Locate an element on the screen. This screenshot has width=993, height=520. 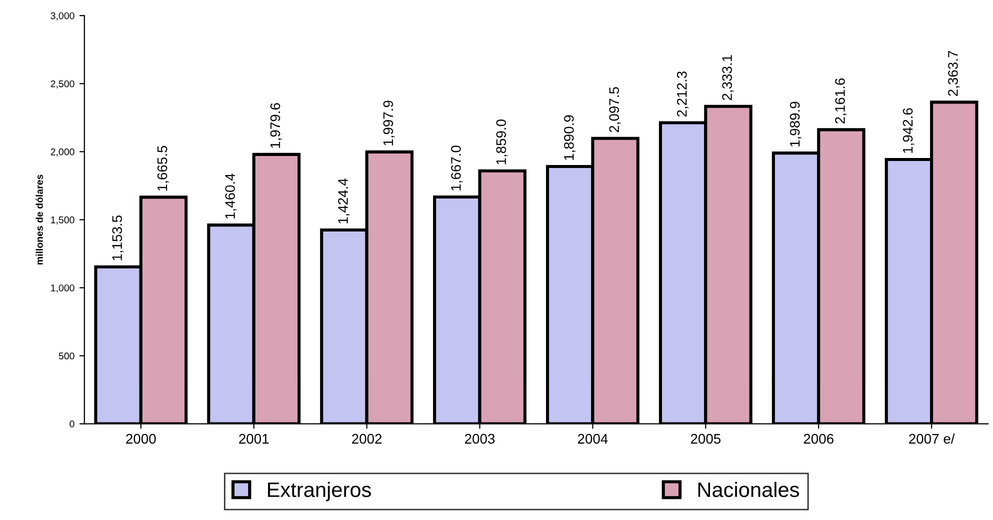
data-label: 1,979.6 is located at coordinates (276, 125).